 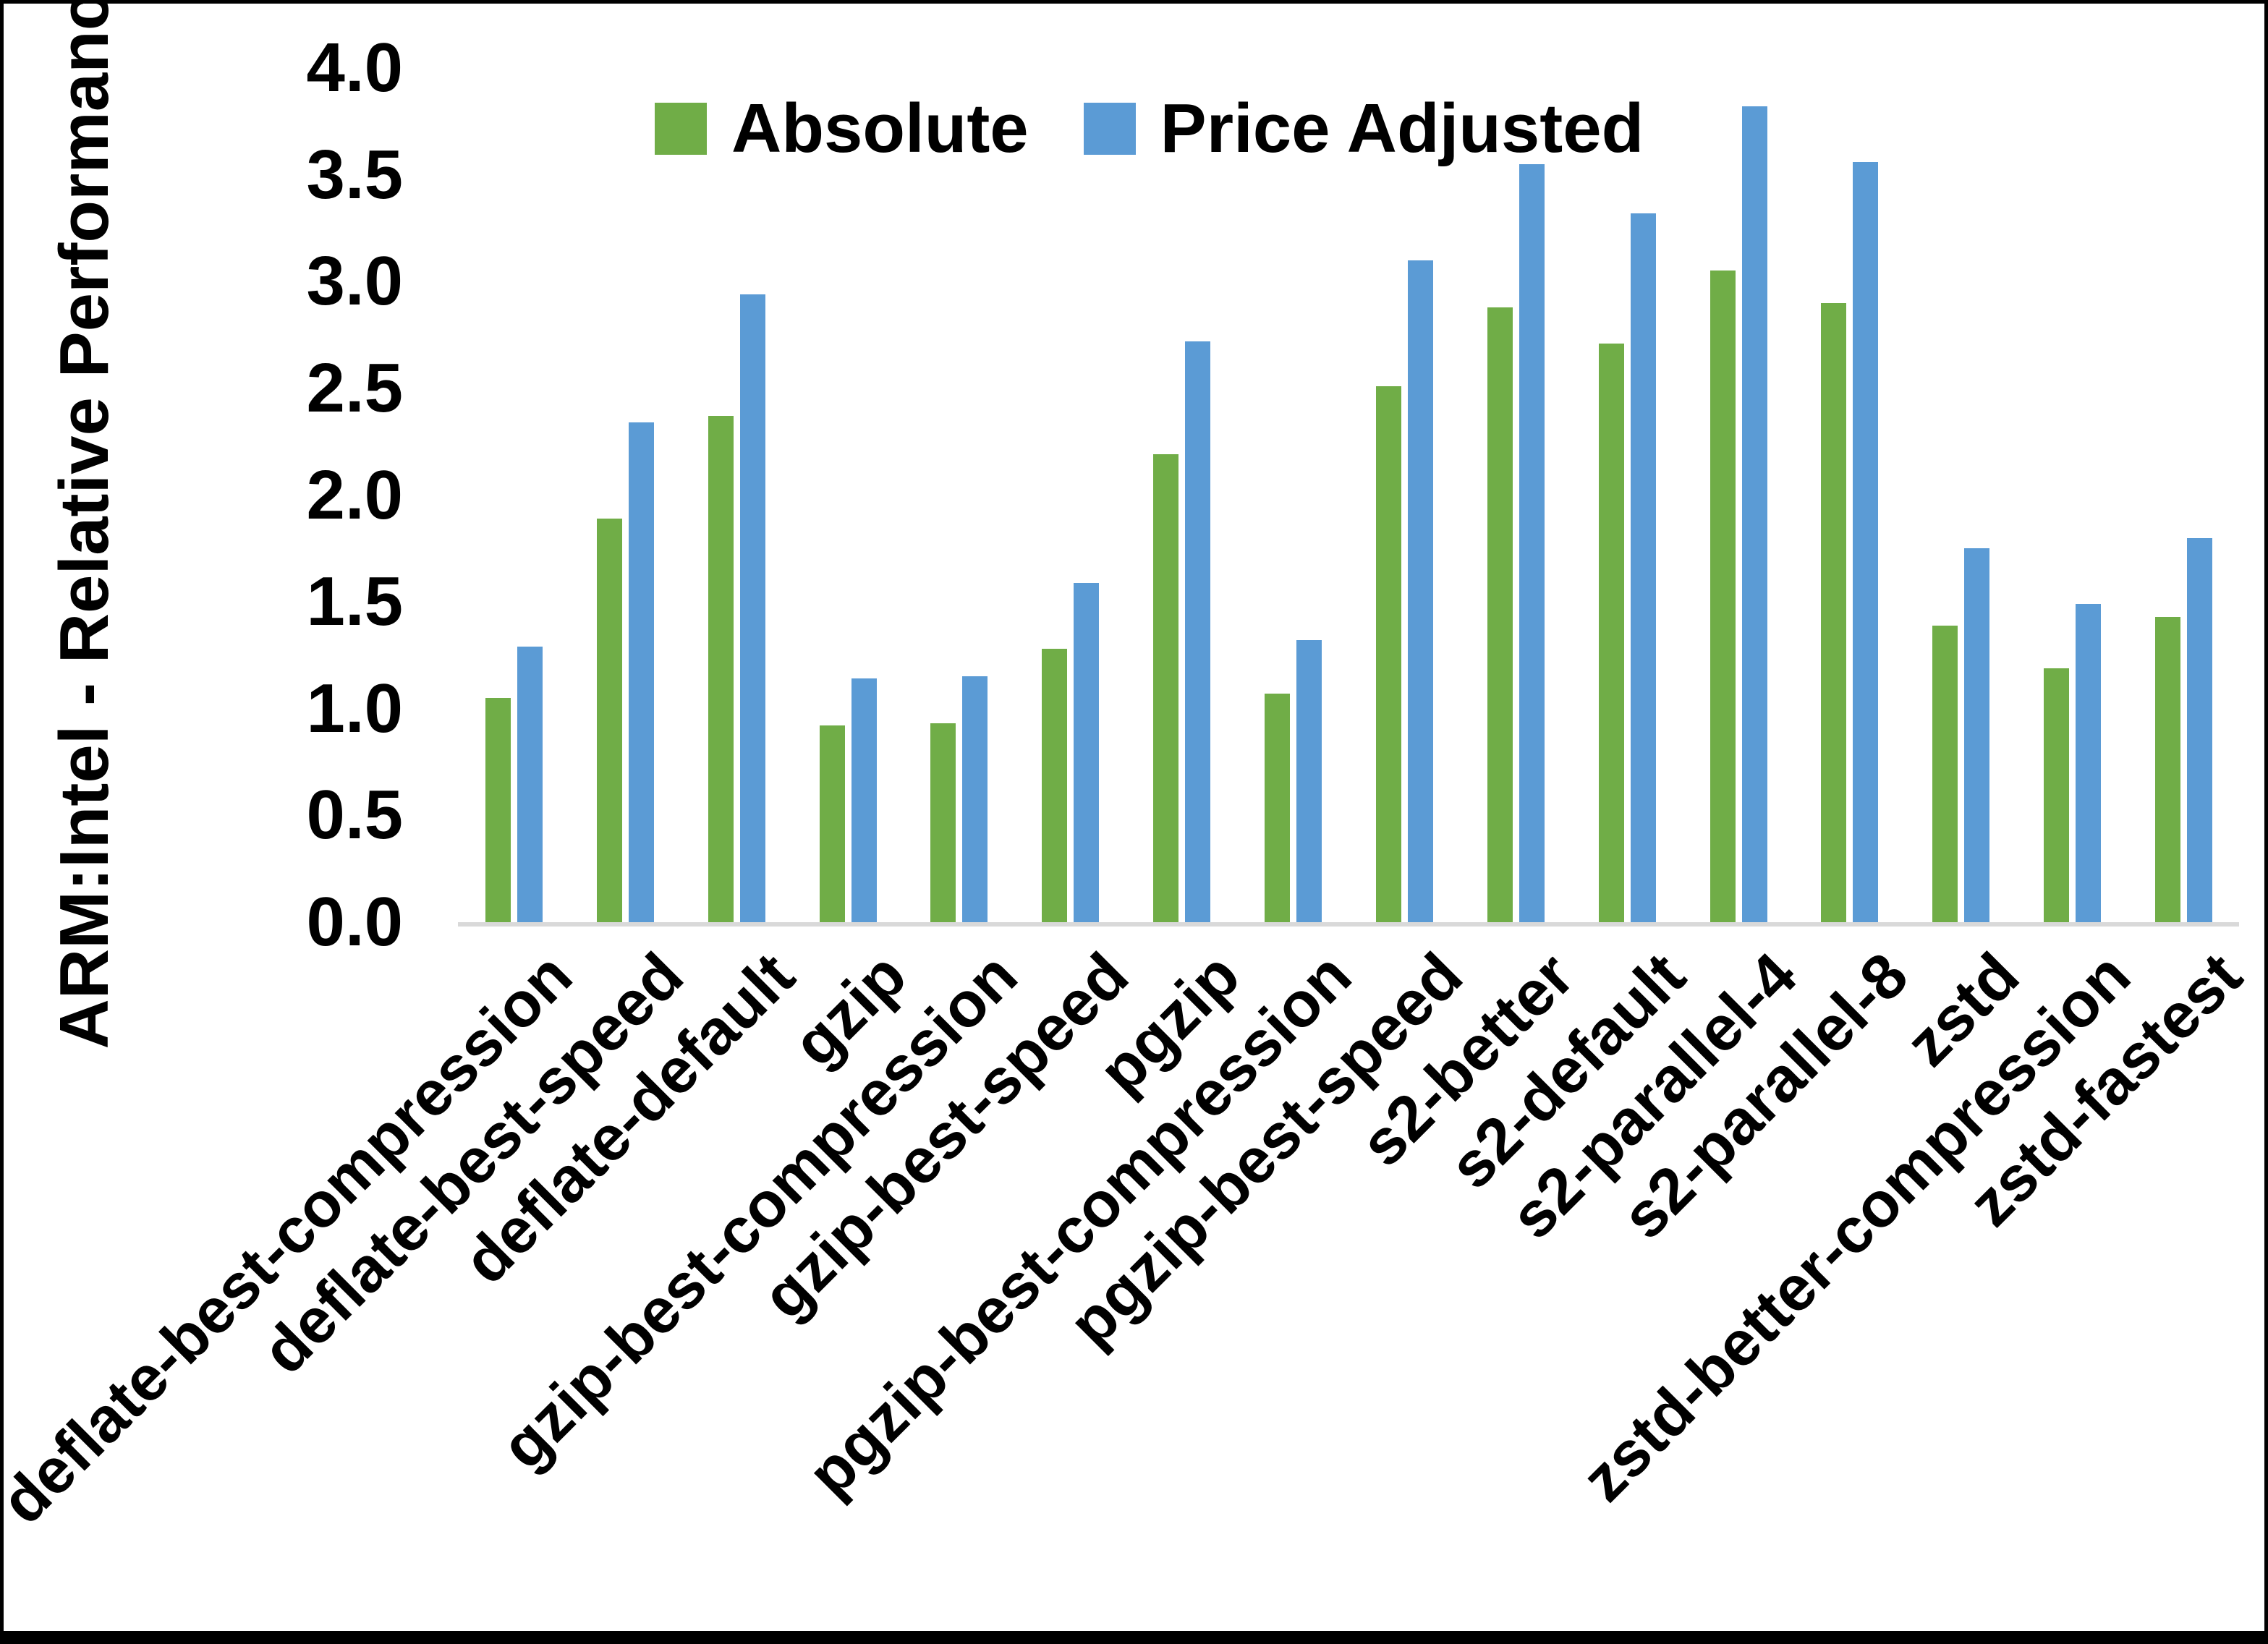 I want to click on y-tick-label: 1.5, so click(x=354, y=602).